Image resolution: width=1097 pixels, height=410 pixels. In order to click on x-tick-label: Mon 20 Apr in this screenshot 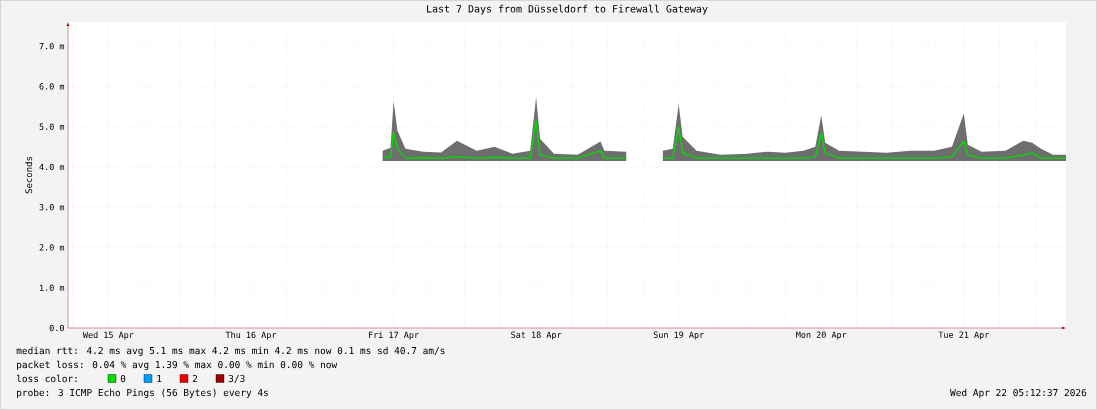, I will do `click(821, 335)`.